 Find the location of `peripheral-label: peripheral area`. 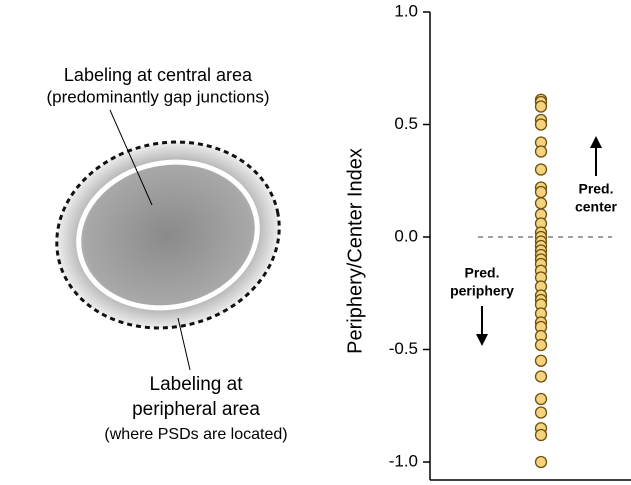

peripheral-label: peripheral area is located at coordinates (196, 409).